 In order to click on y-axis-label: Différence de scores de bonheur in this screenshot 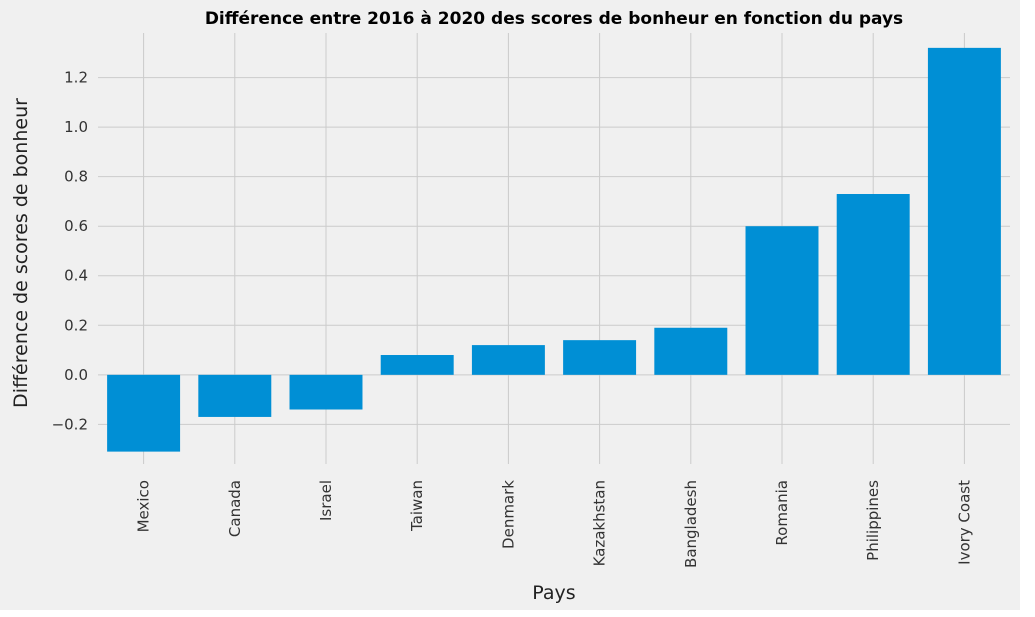, I will do `click(21, 253)`.